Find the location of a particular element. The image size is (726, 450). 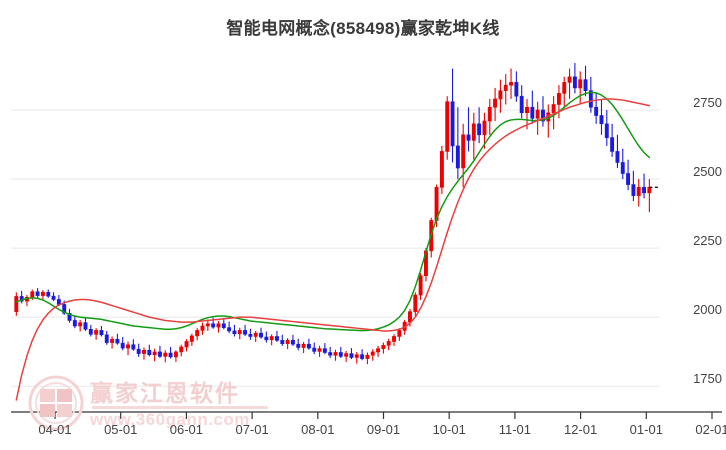

x-axis-tick-label: 12-01 is located at coordinates (580, 429).